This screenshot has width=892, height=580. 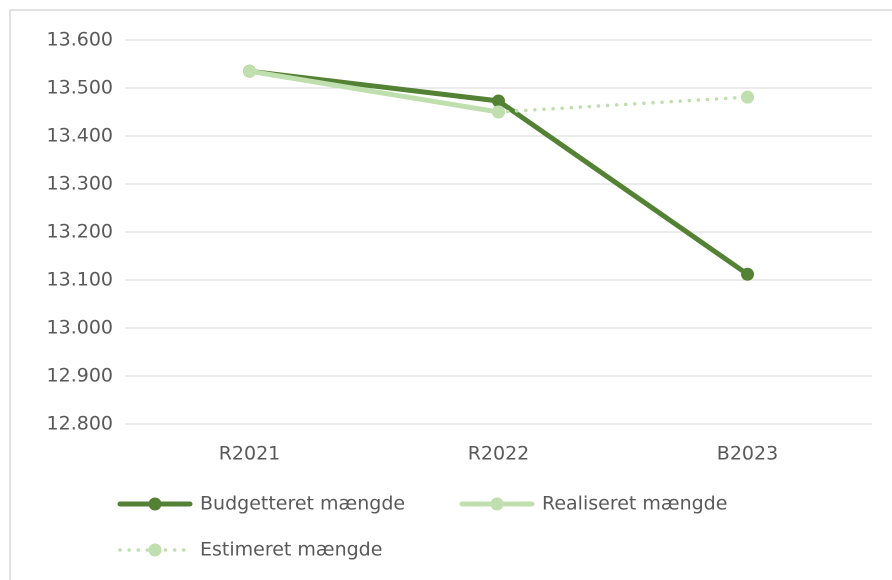 I want to click on y-tick-label: 13.400, so click(x=80, y=136).